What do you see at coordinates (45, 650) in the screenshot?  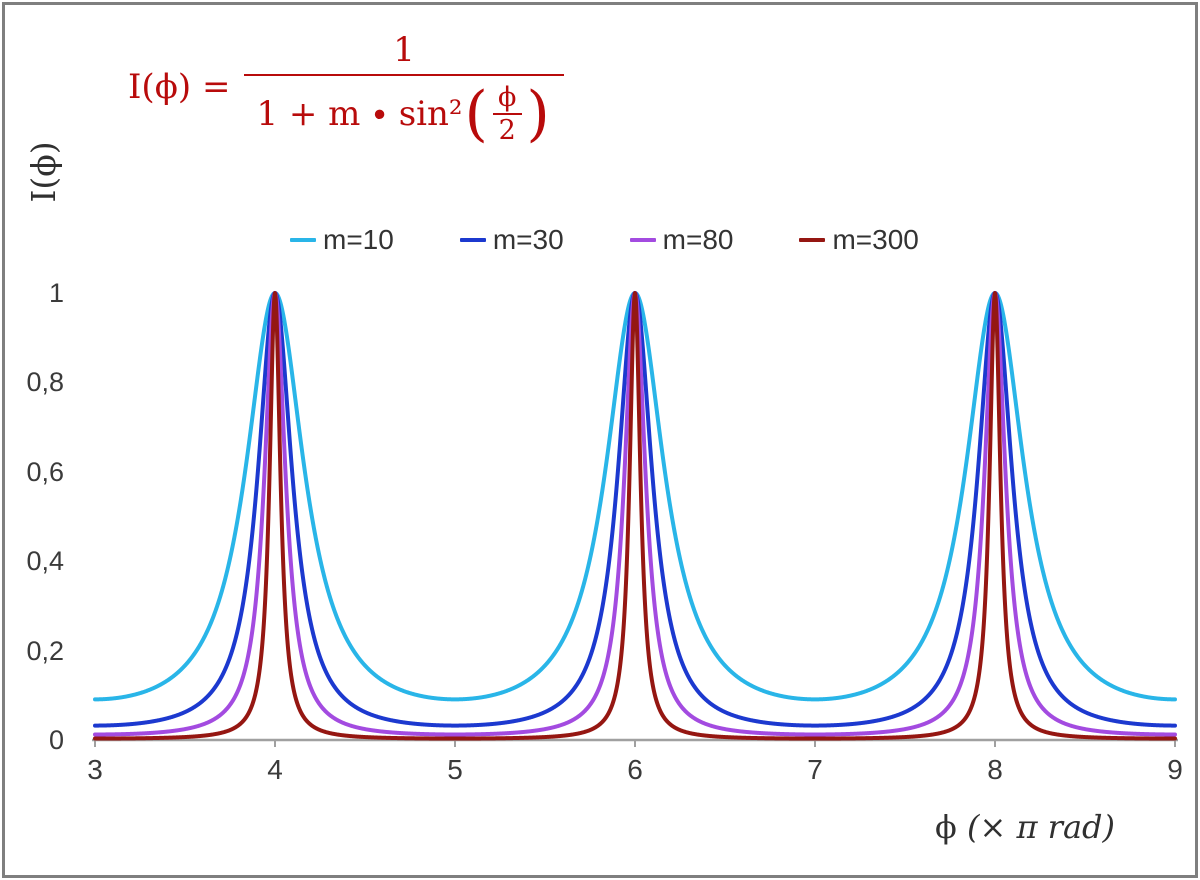 I see `y-tick-label: 0,2` at bounding box center [45, 650].